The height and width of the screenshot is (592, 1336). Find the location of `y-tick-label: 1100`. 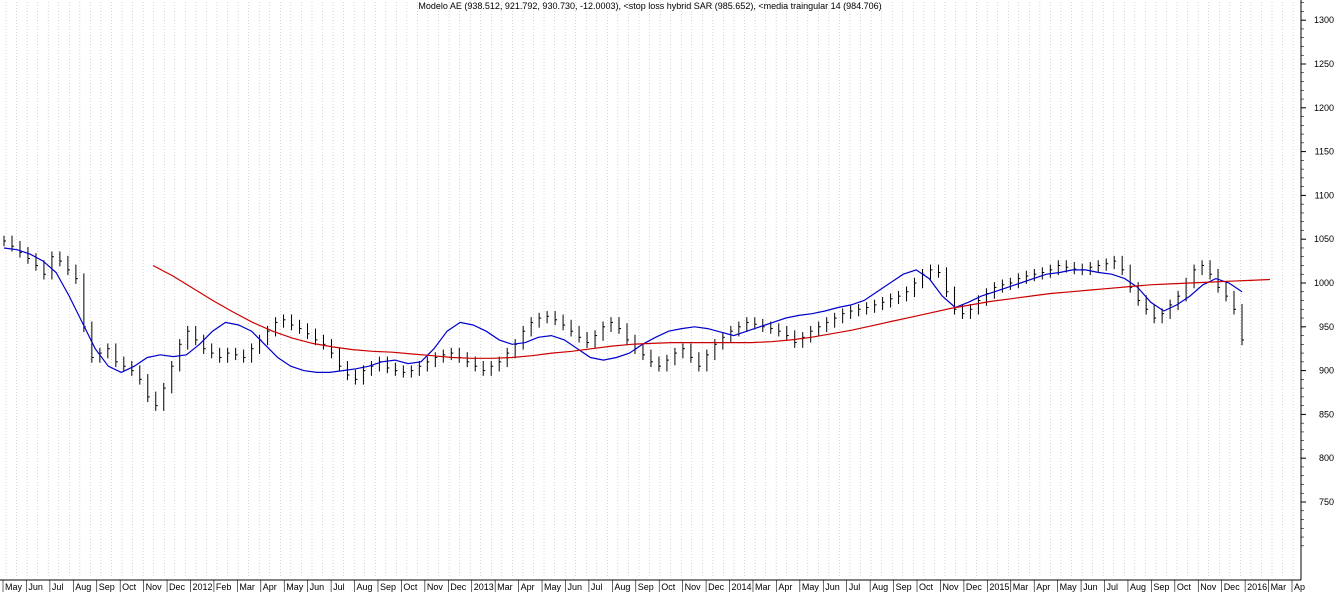

y-tick-label: 1100 is located at coordinates (1324, 195).